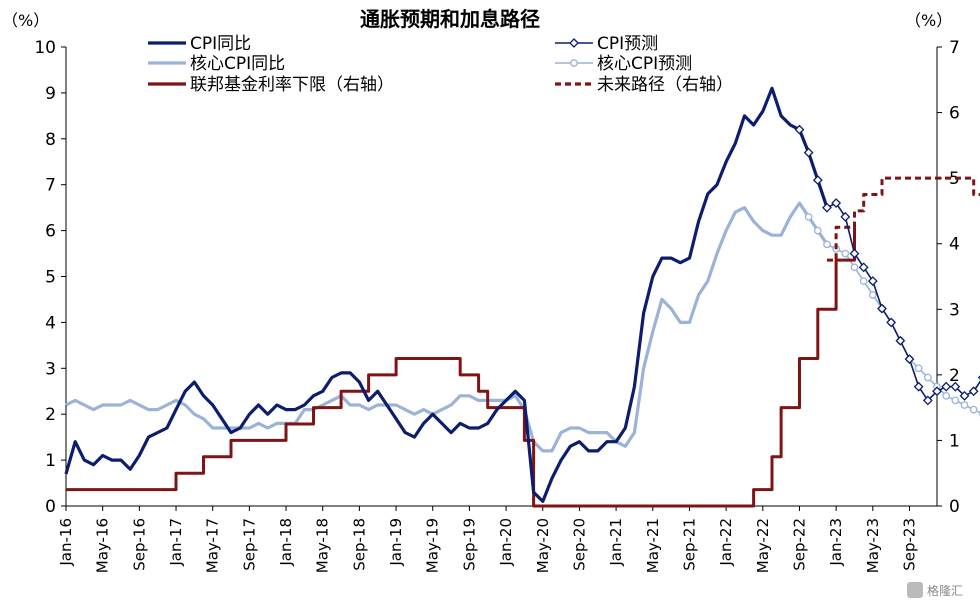 The image size is (980, 606). Describe the element at coordinates (954, 376) in the screenshot. I see `y-right-tick-label: 2` at that location.